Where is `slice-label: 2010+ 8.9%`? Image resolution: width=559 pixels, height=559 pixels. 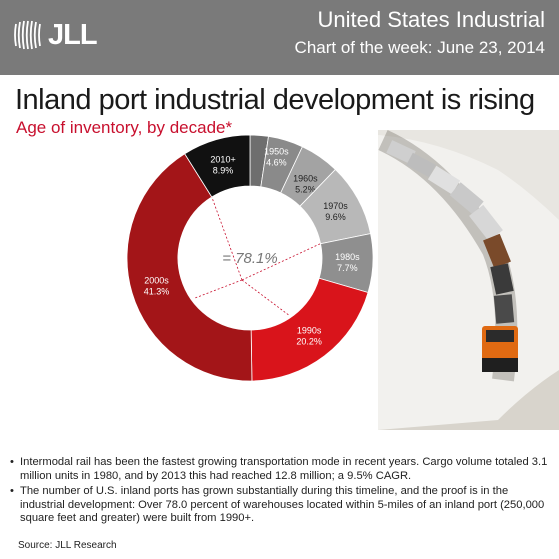 slice-label: 2010+ 8.9% is located at coordinates (222, 164).